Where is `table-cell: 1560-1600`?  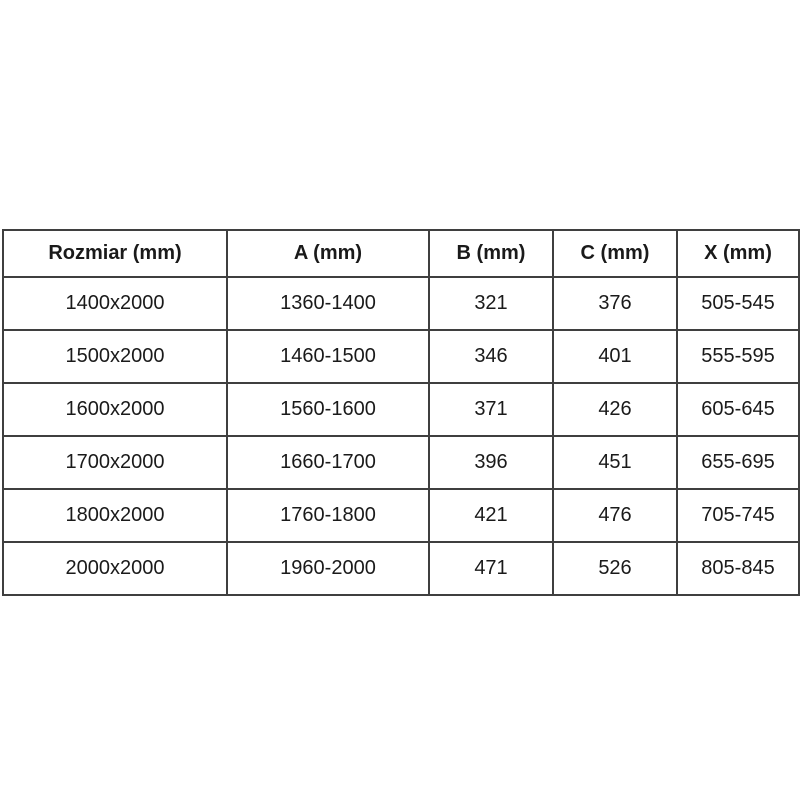 table-cell: 1560-1600 is located at coordinates (328, 409).